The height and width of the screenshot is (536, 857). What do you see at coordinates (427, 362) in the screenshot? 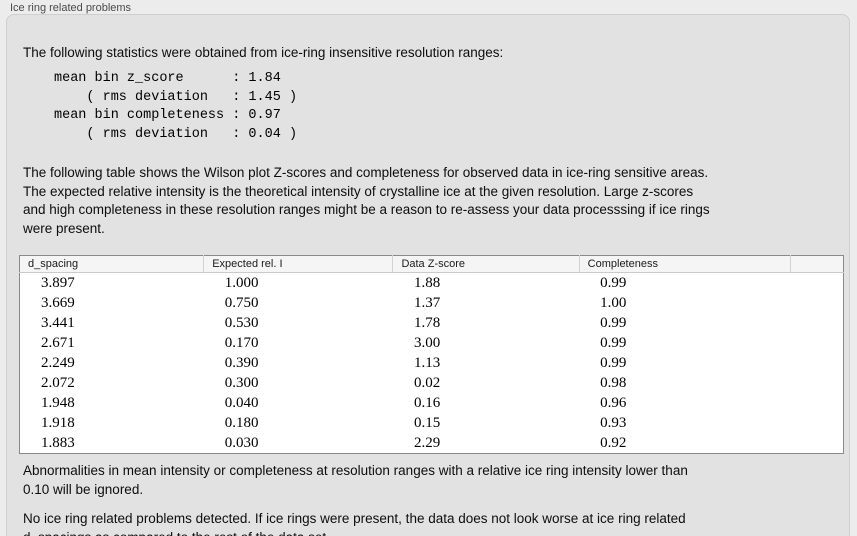
I see `table-cell: 1.13` at bounding box center [427, 362].